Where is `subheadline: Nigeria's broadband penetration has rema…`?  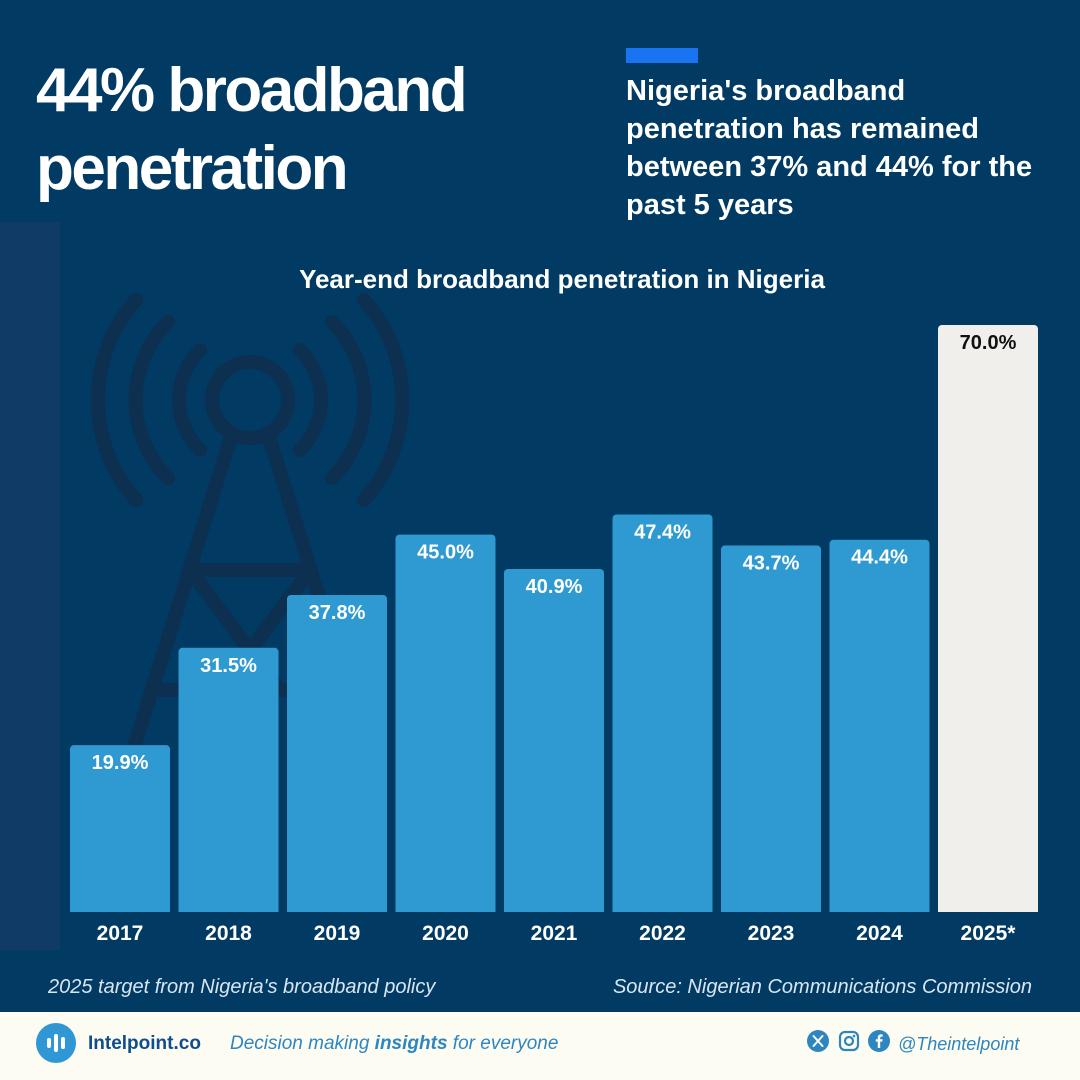 subheadline: Nigeria's broadband penetration has rema… is located at coordinates (829, 148).